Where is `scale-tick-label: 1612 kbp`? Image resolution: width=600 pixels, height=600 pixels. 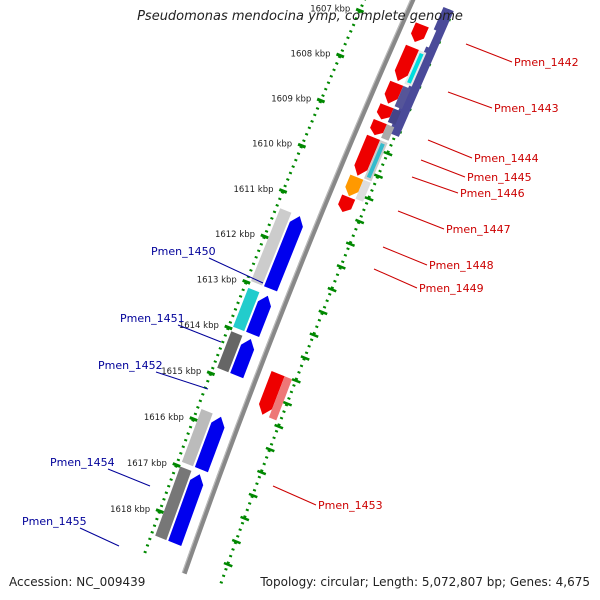
scale-tick-label: 1612 kbp is located at coordinates (235, 235).